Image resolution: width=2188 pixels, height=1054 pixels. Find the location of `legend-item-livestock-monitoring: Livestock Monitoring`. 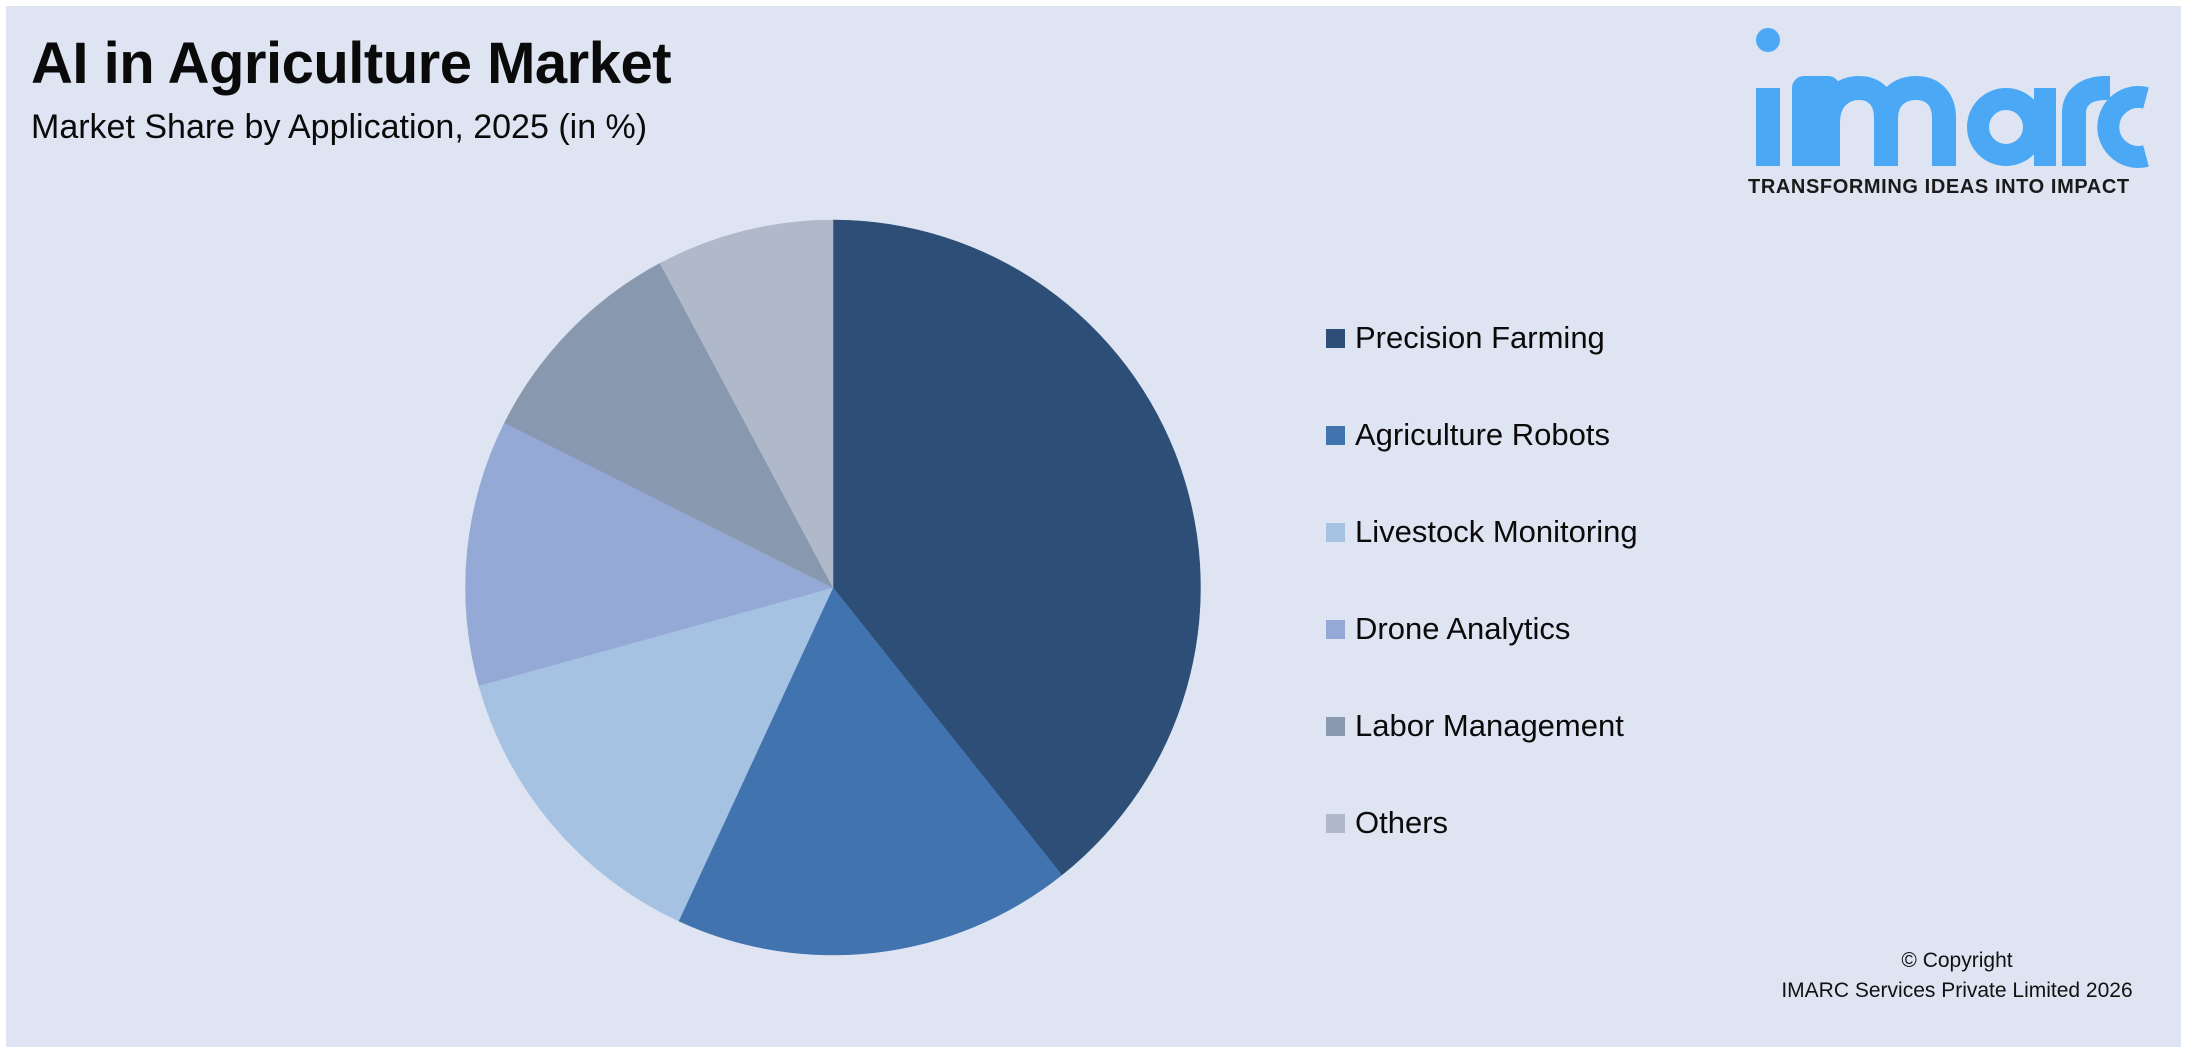

legend-item-livestock-monitoring: Livestock Monitoring is located at coordinates (1482, 532).